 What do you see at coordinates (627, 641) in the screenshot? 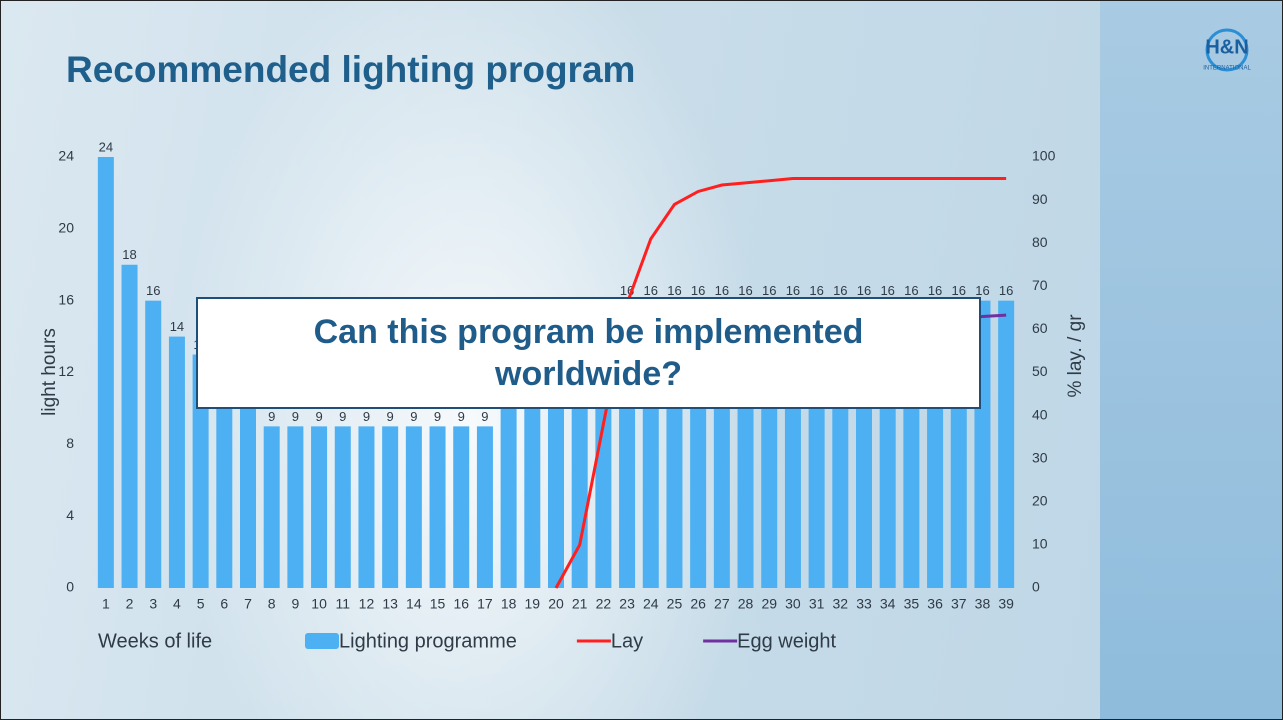
I see `legend-label: Lay` at bounding box center [627, 641].